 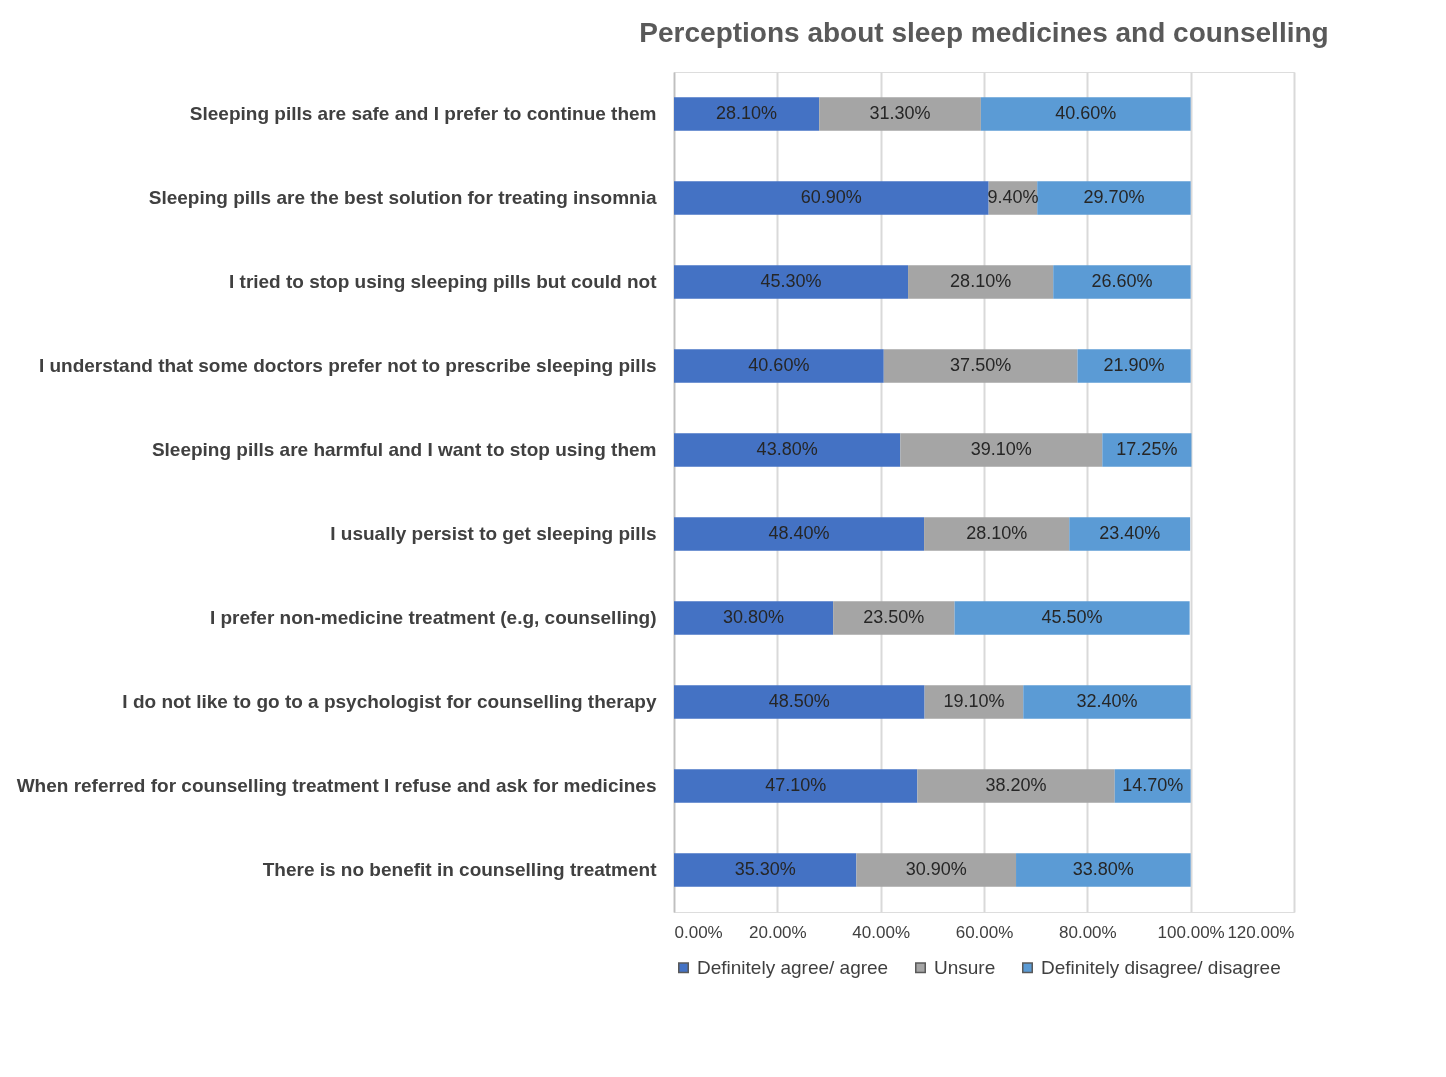 What do you see at coordinates (974, 701) in the screenshot?
I see `data-label: 19.10%` at bounding box center [974, 701].